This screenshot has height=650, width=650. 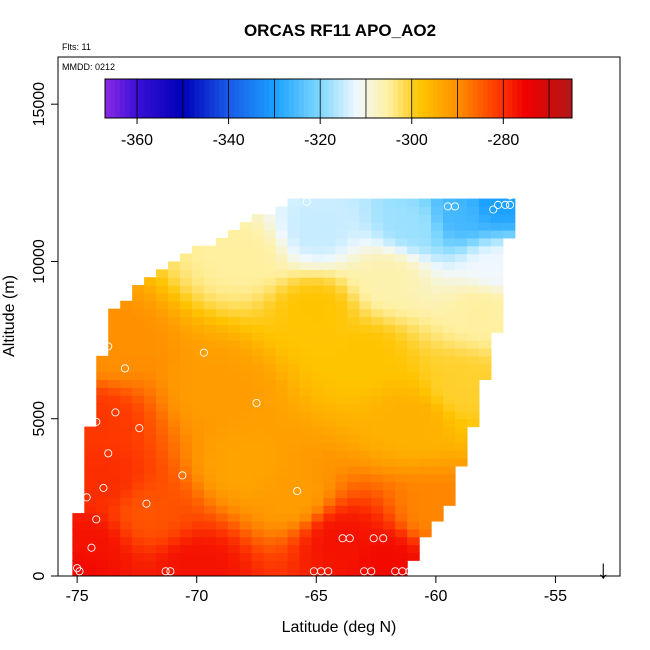 What do you see at coordinates (77, 596) in the screenshot?
I see `x-tick-label: -75` at bounding box center [77, 596].